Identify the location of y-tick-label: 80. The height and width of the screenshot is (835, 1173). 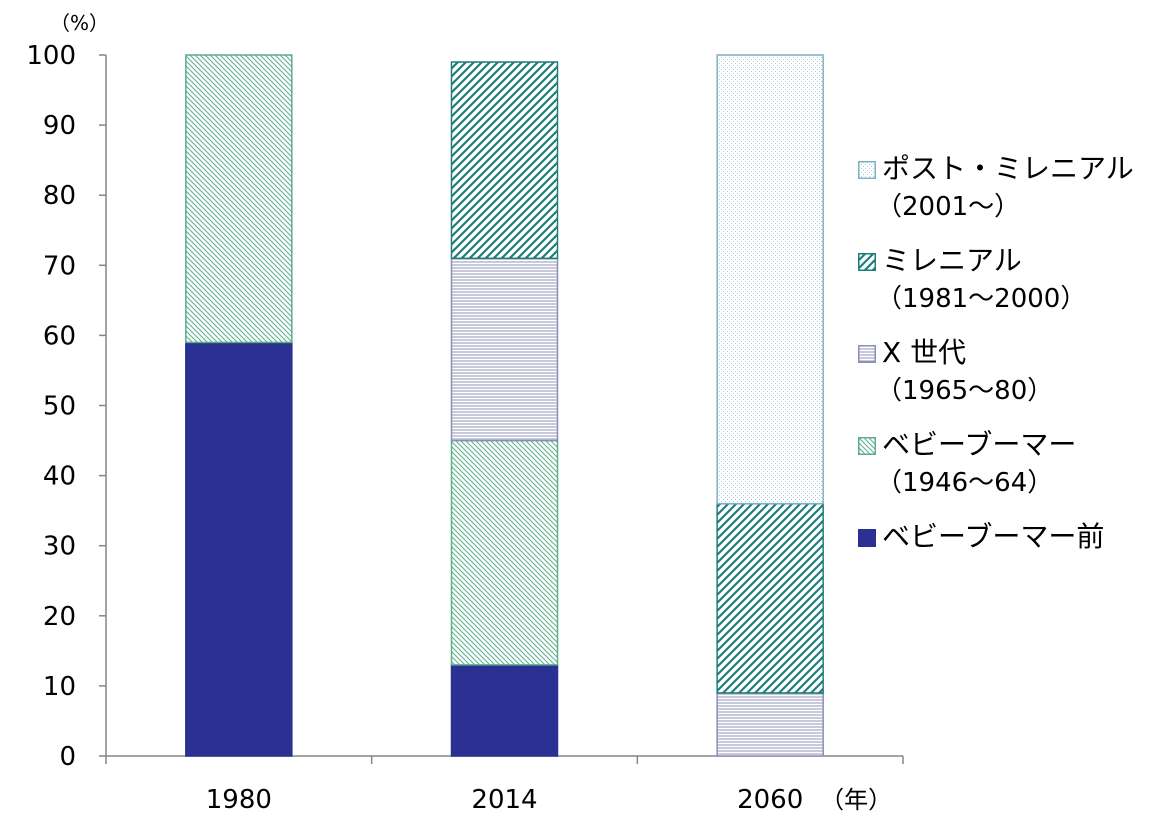
(59, 196).